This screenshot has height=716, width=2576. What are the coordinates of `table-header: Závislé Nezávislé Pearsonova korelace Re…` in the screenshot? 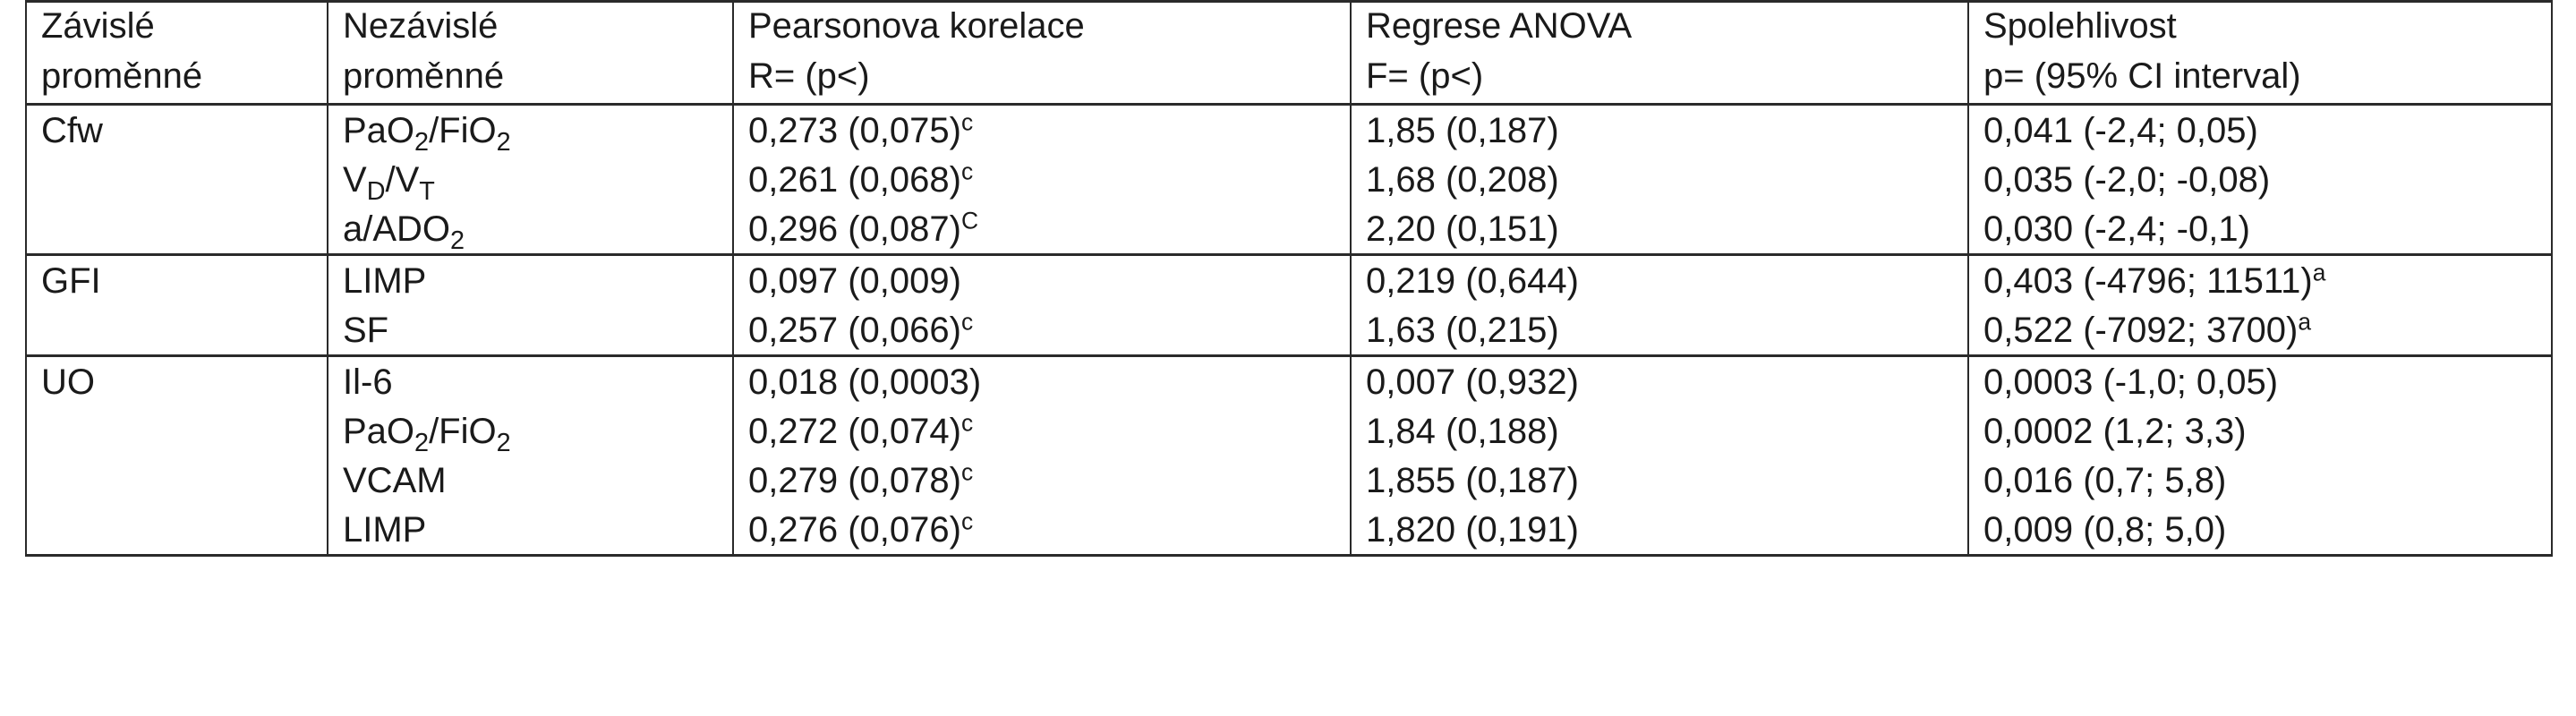 It's located at (1289, 53).